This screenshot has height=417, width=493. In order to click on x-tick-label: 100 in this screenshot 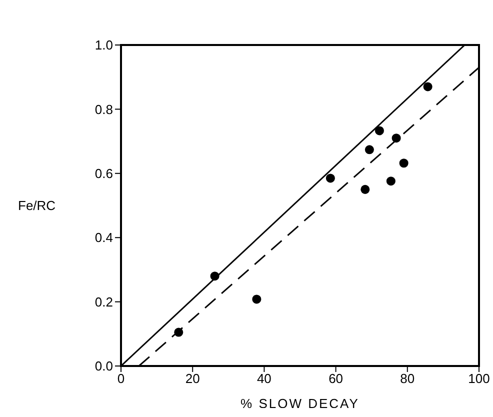, I will do `click(479, 378)`.